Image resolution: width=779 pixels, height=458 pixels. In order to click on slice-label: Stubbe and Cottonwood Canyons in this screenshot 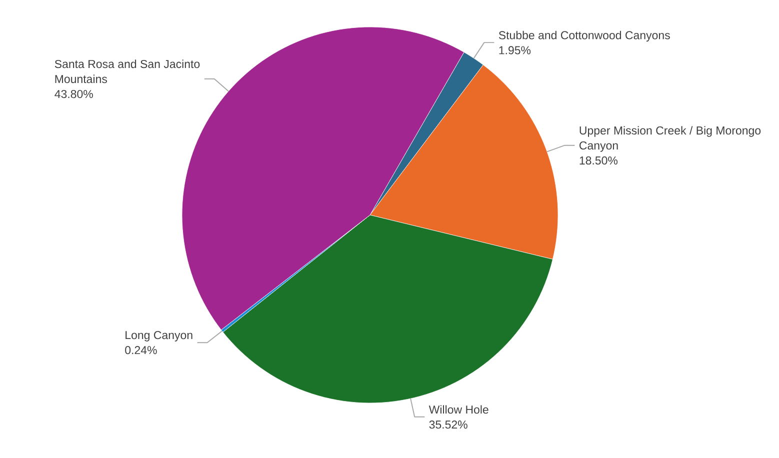, I will do `click(584, 36)`.